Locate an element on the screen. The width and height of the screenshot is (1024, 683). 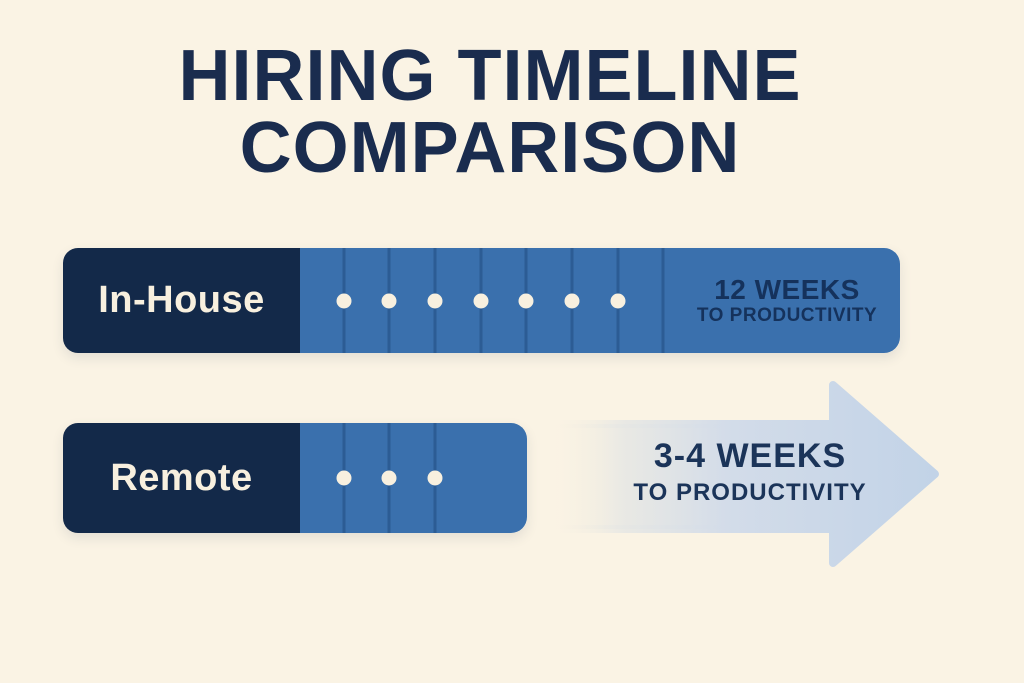
arrow-right-icon is located at coordinates (745, 474).